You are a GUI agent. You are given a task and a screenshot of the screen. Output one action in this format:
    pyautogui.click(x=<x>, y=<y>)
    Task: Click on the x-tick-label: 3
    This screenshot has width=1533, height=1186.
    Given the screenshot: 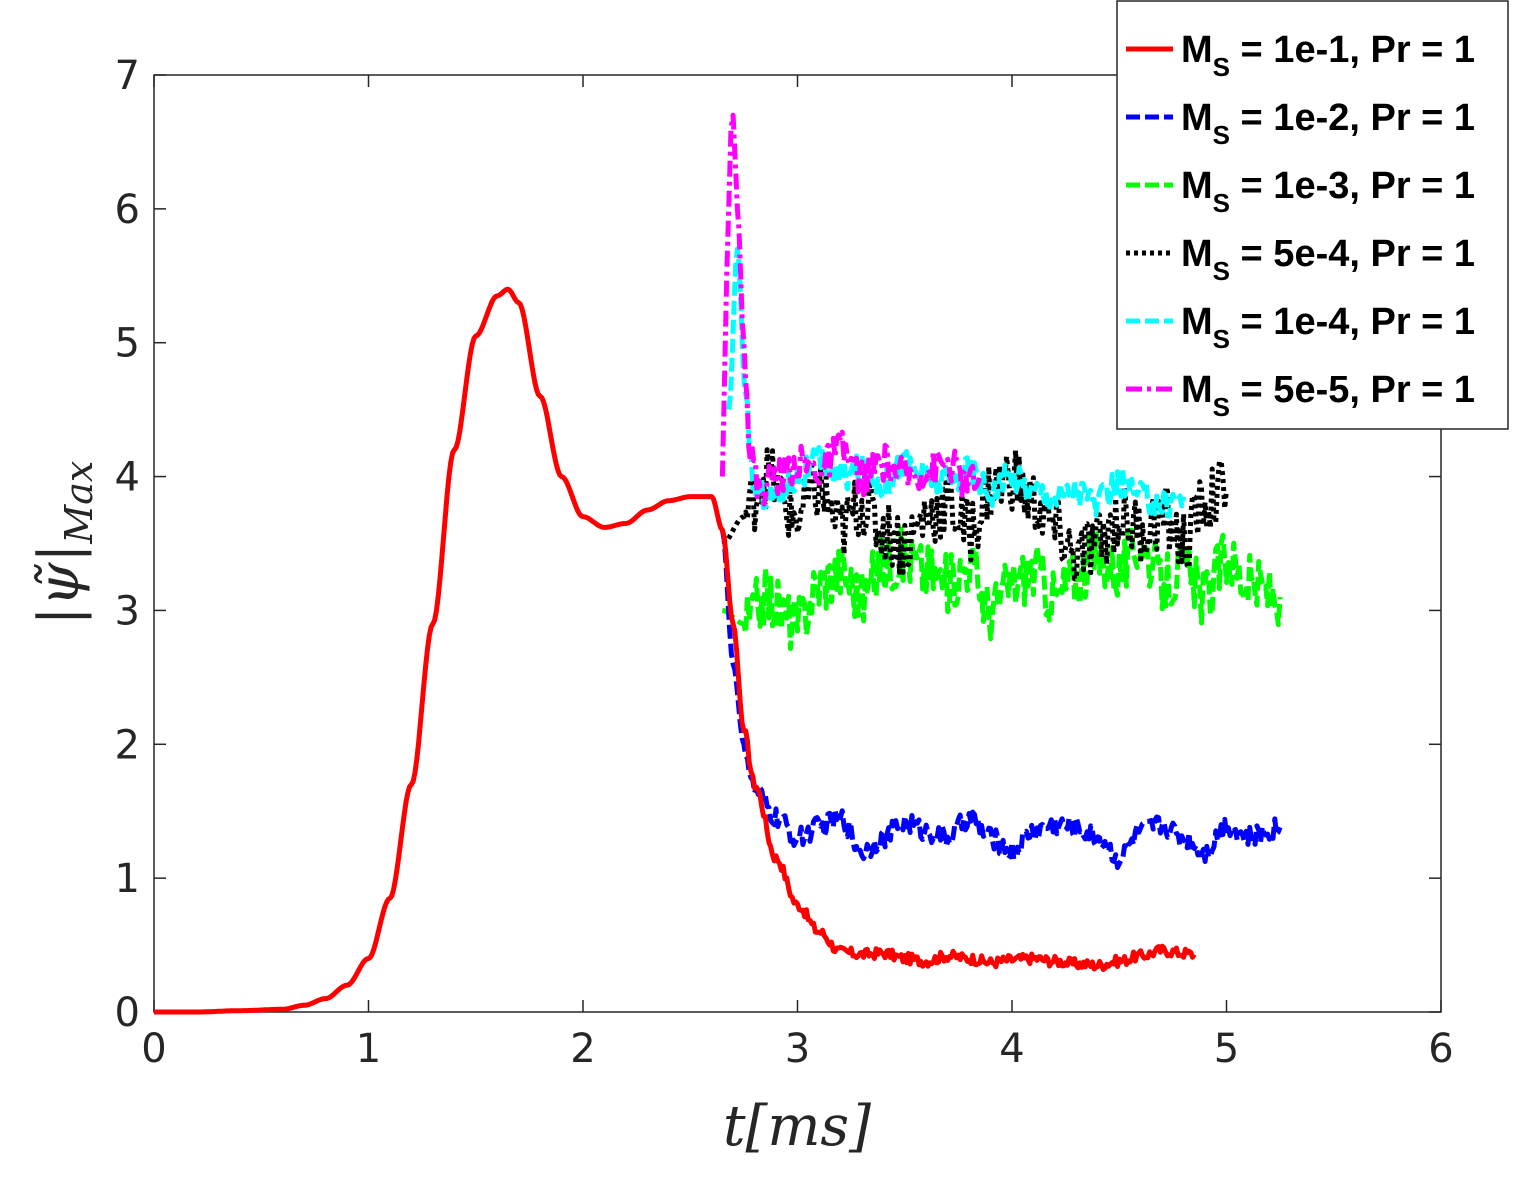 What is the action you would take?
    pyautogui.click(x=797, y=1049)
    